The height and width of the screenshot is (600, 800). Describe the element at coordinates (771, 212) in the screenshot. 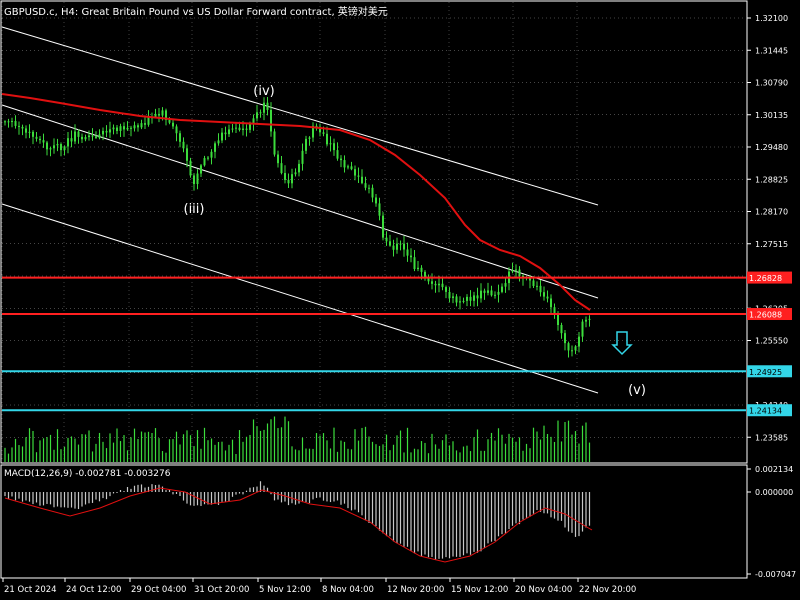

I see `price-tick-label: 1.28170` at that location.